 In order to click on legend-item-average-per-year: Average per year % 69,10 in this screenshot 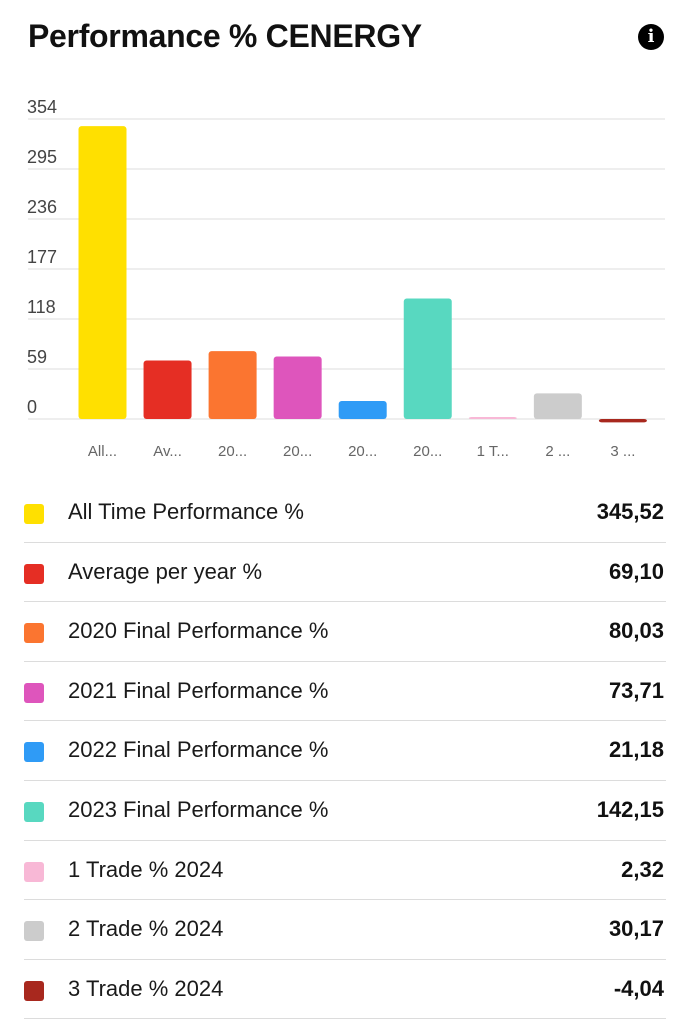, I will do `click(345, 573)`.